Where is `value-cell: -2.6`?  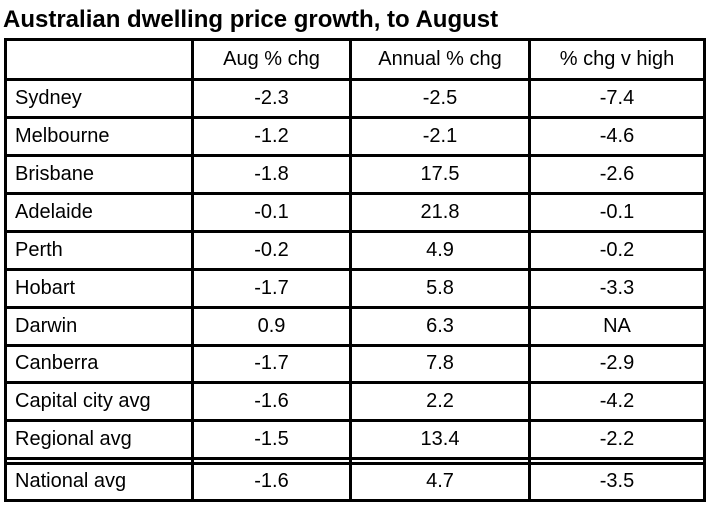 value-cell: -2.6 is located at coordinates (617, 175).